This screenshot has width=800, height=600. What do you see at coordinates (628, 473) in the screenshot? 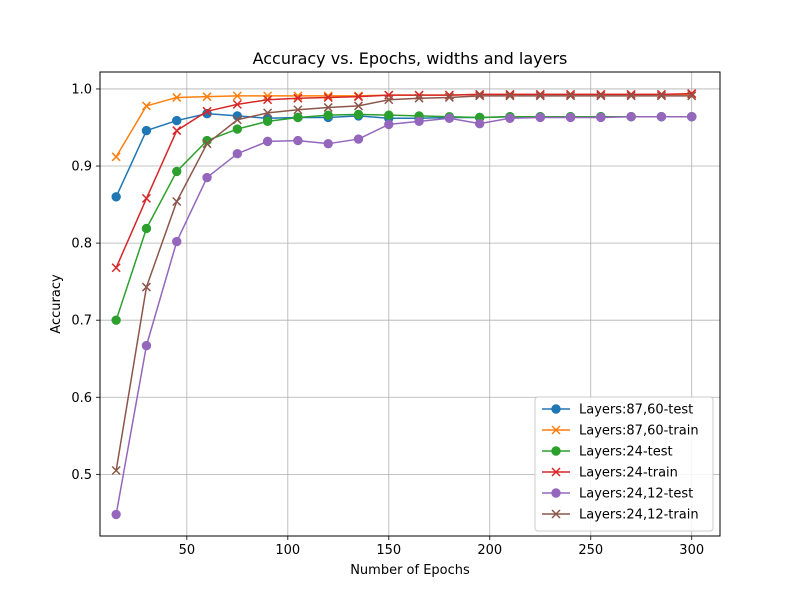
I see `legend-label: Layers:24-train` at bounding box center [628, 473].